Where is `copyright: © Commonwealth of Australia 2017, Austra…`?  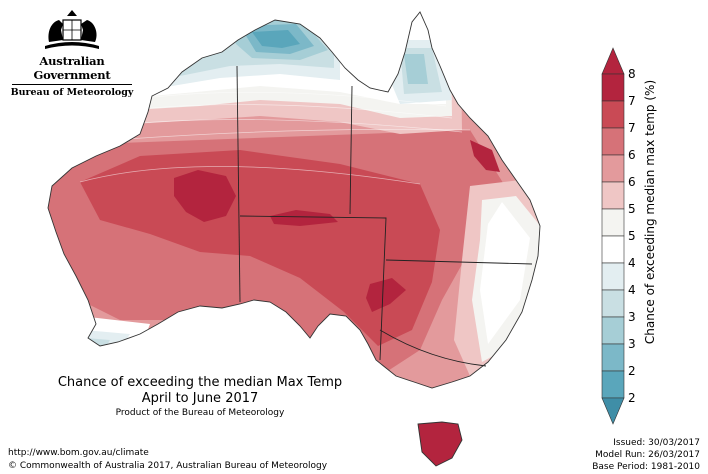
copyright: © Commonwealth of Australia 2017, Austra… is located at coordinates (168, 466).